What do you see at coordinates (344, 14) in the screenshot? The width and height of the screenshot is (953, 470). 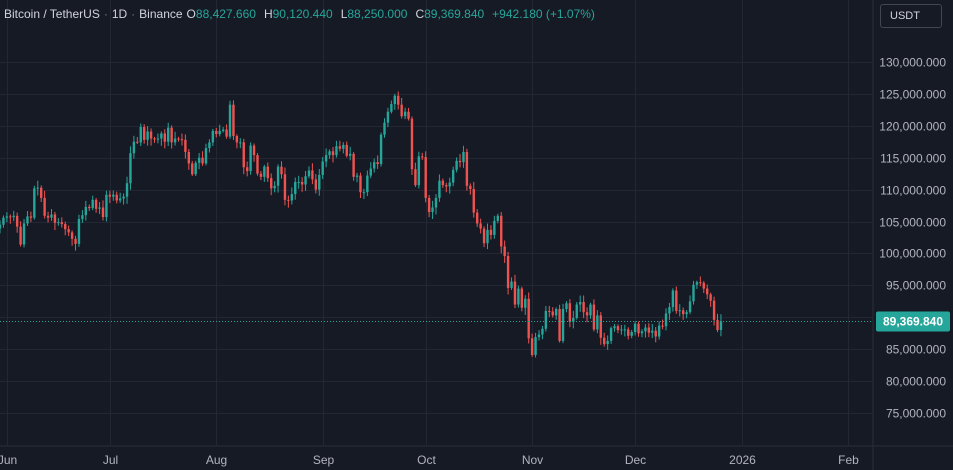 I see `low-label: L` at bounding box center [344, 14].